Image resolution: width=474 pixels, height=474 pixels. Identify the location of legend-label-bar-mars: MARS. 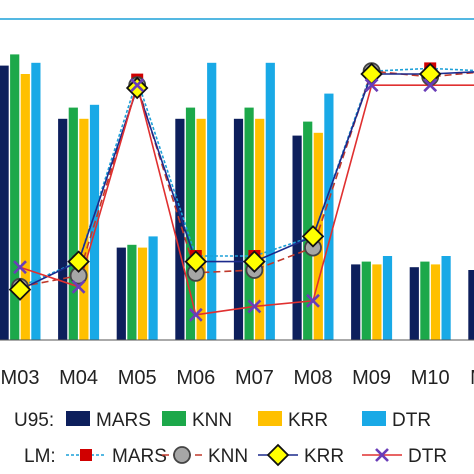
(123, 420).